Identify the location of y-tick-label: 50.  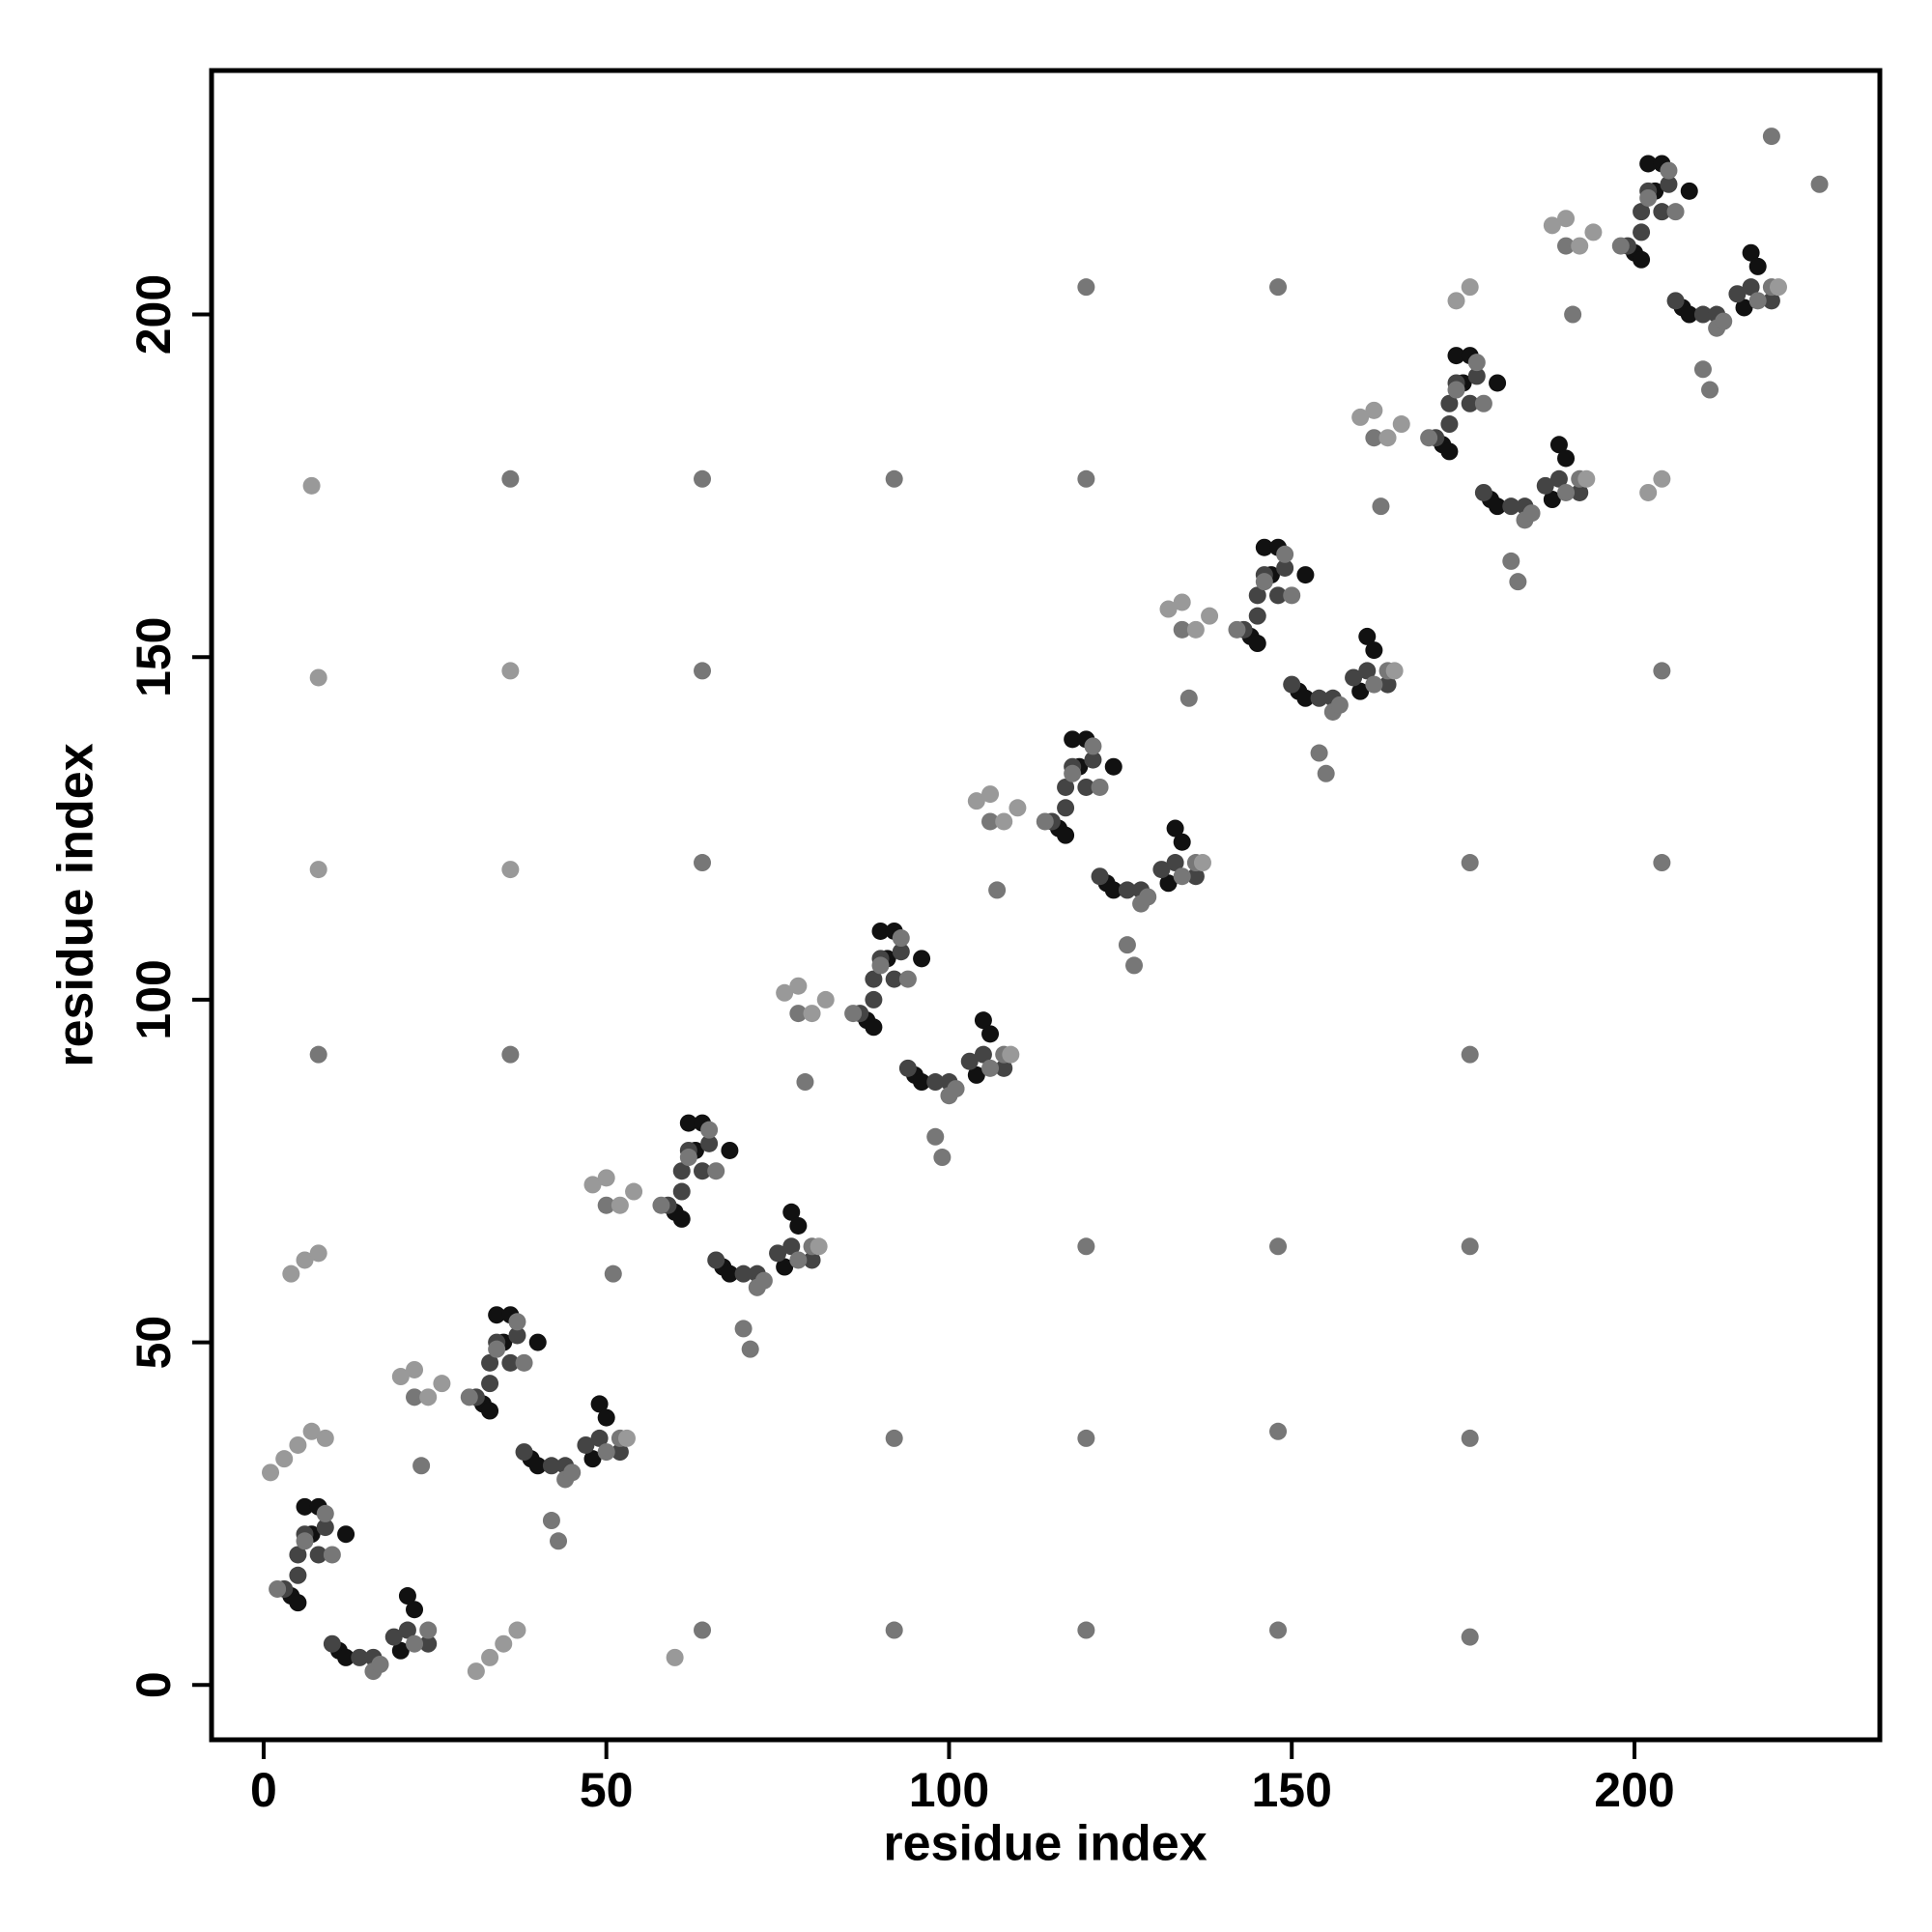
(154, 1343).